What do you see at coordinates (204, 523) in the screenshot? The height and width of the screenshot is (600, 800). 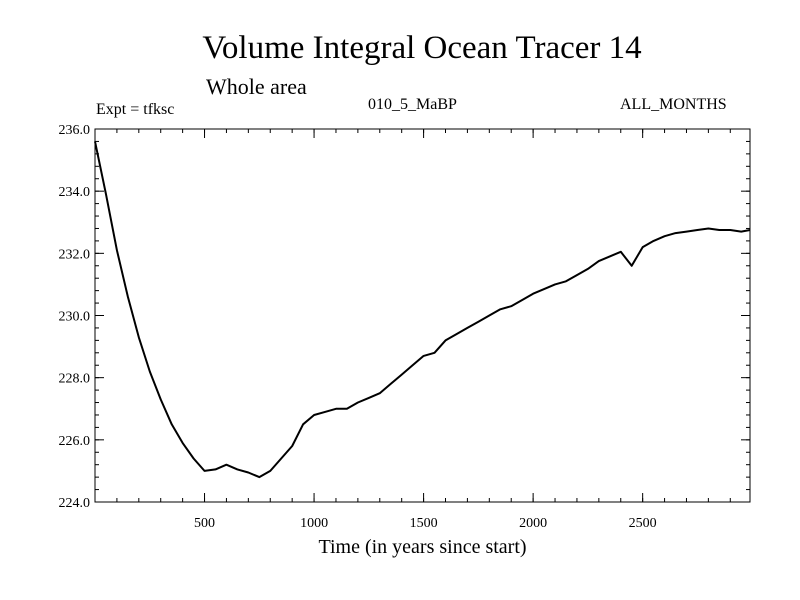 I see `x-tick-label: 500` at bounding box center [204, 523].